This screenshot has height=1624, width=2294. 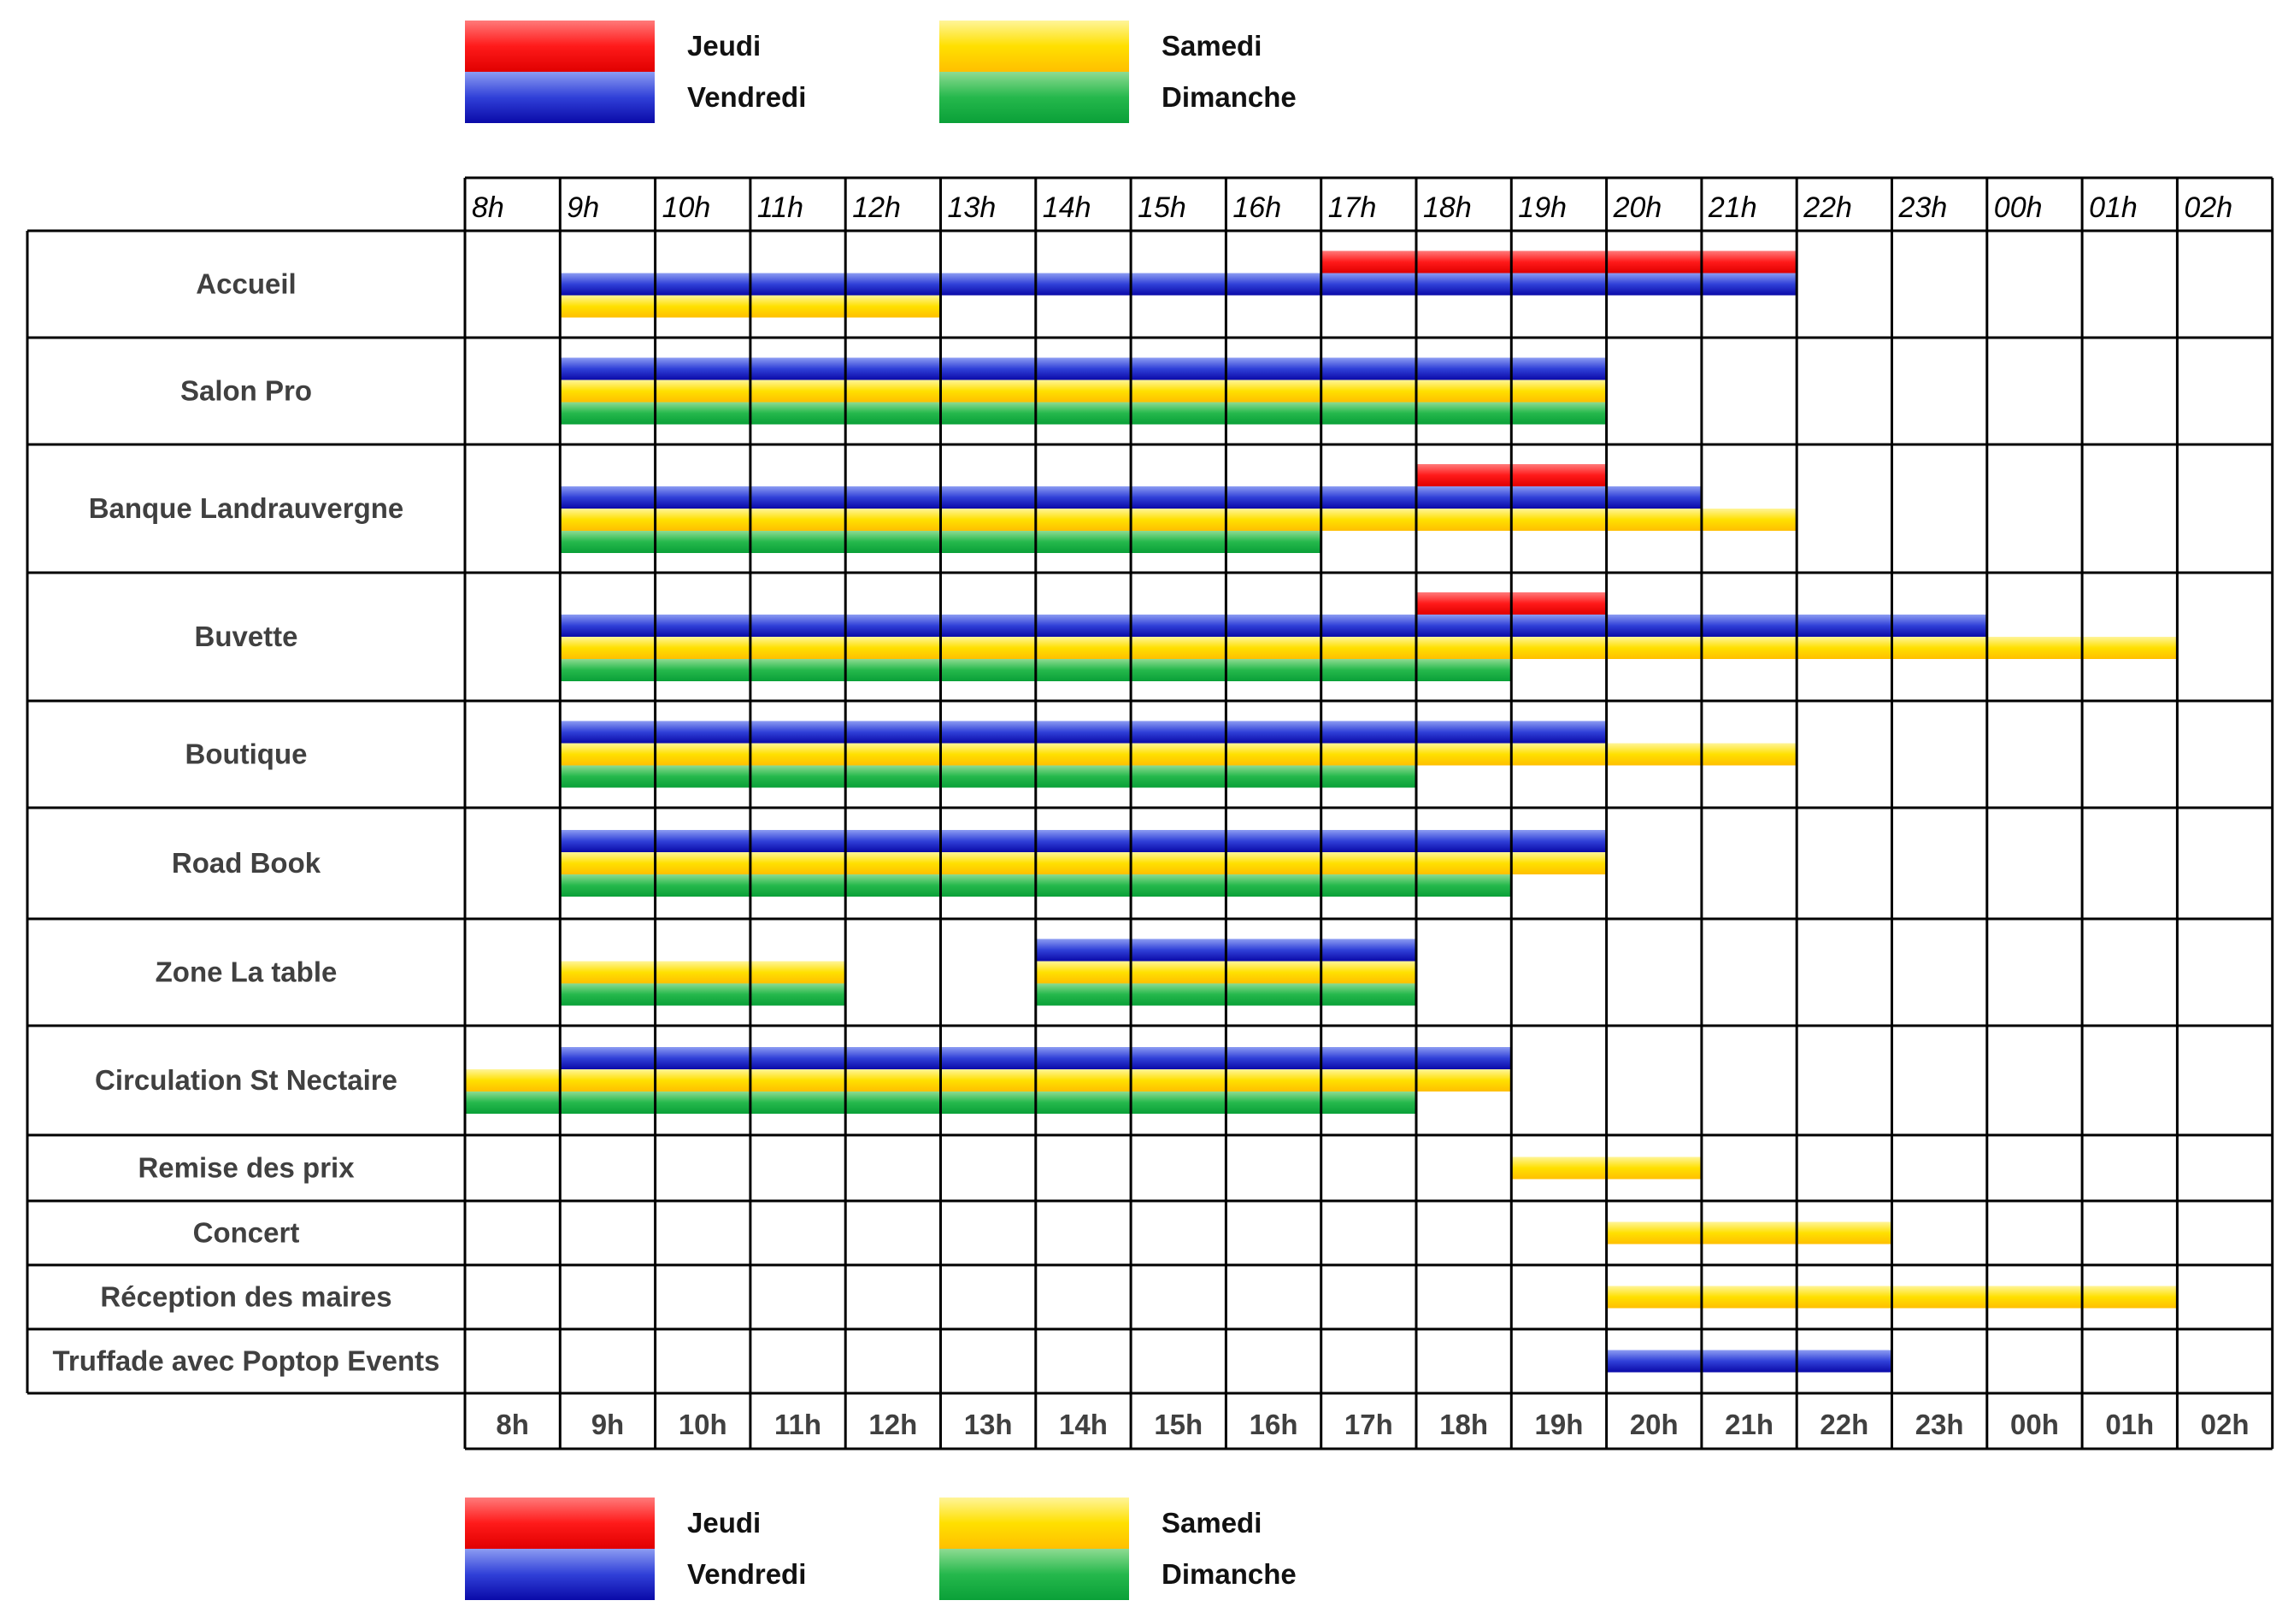 I want to click on bottom-hour-label: 22h, so click(x=1844, y=1424).